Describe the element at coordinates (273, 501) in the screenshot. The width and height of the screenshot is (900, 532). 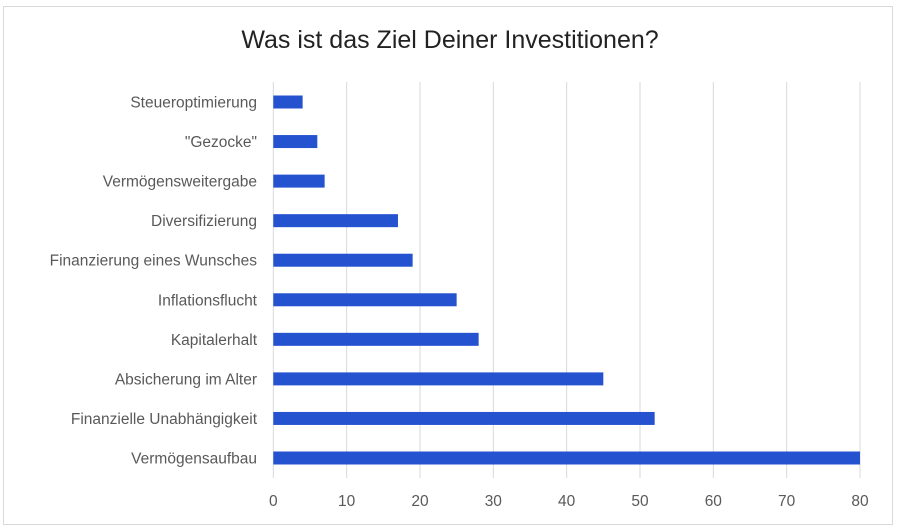
I see `x-tick-label: 0` at that location.